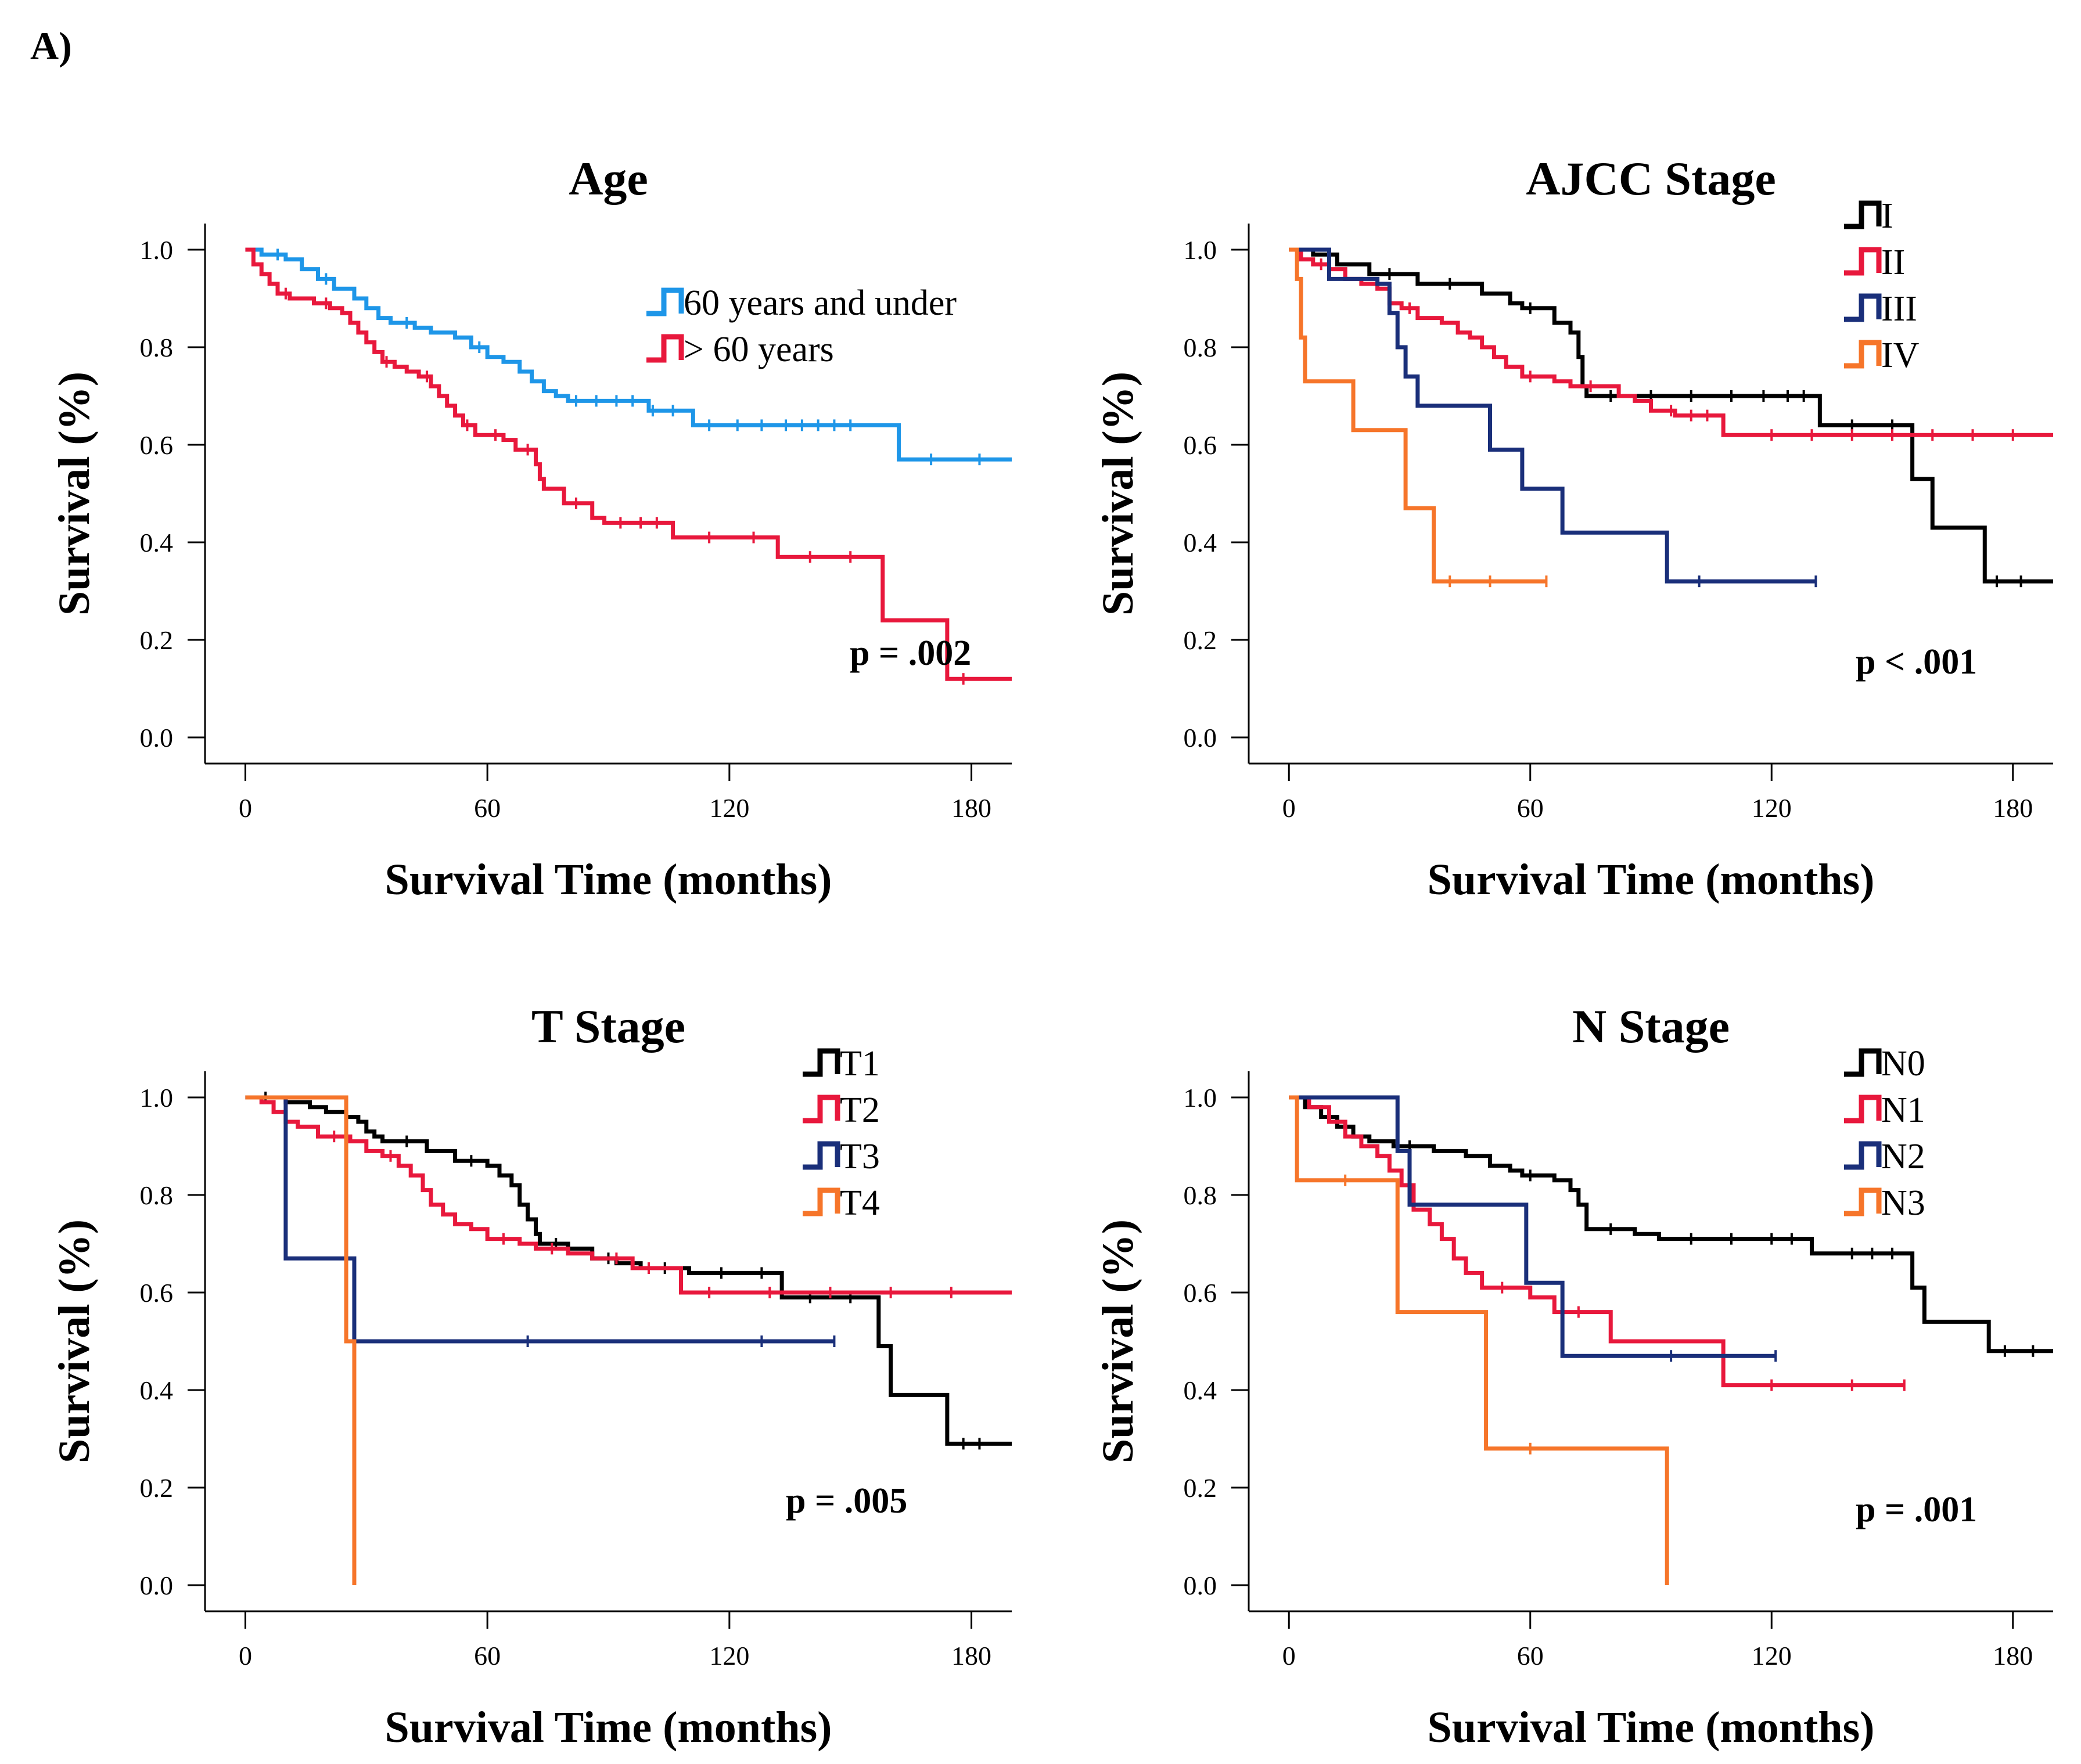 This screenshot has width=2081, height=1764. Describe the element at coordinates (1901, 355) in the screenshot. I see `legend-label: IV` at that location.